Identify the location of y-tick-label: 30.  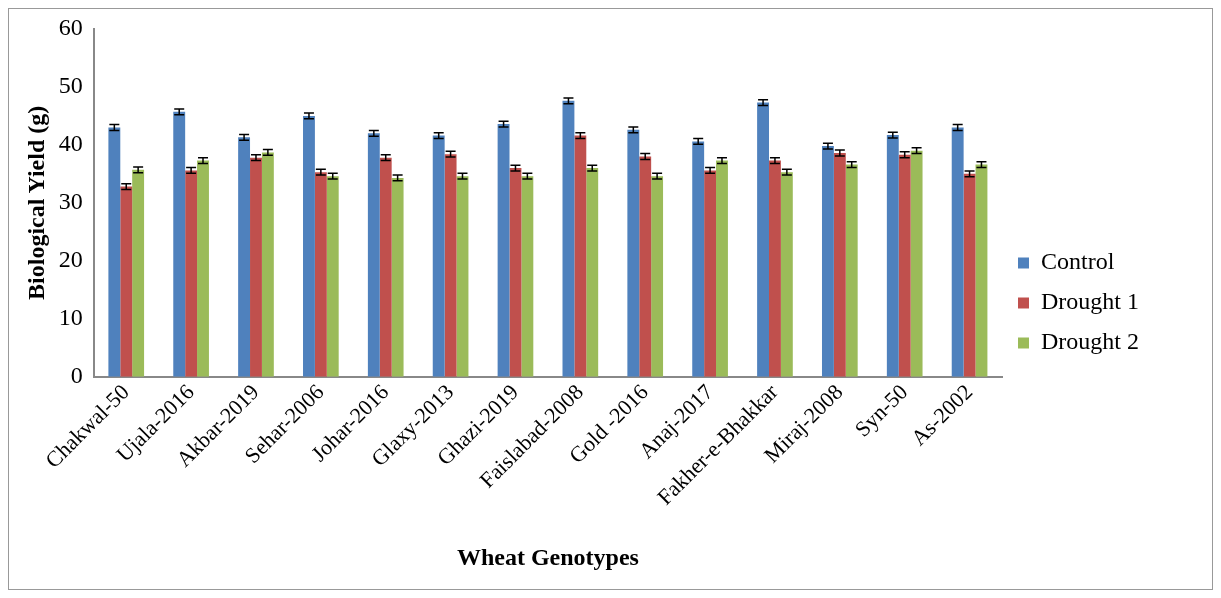
(70, 201).